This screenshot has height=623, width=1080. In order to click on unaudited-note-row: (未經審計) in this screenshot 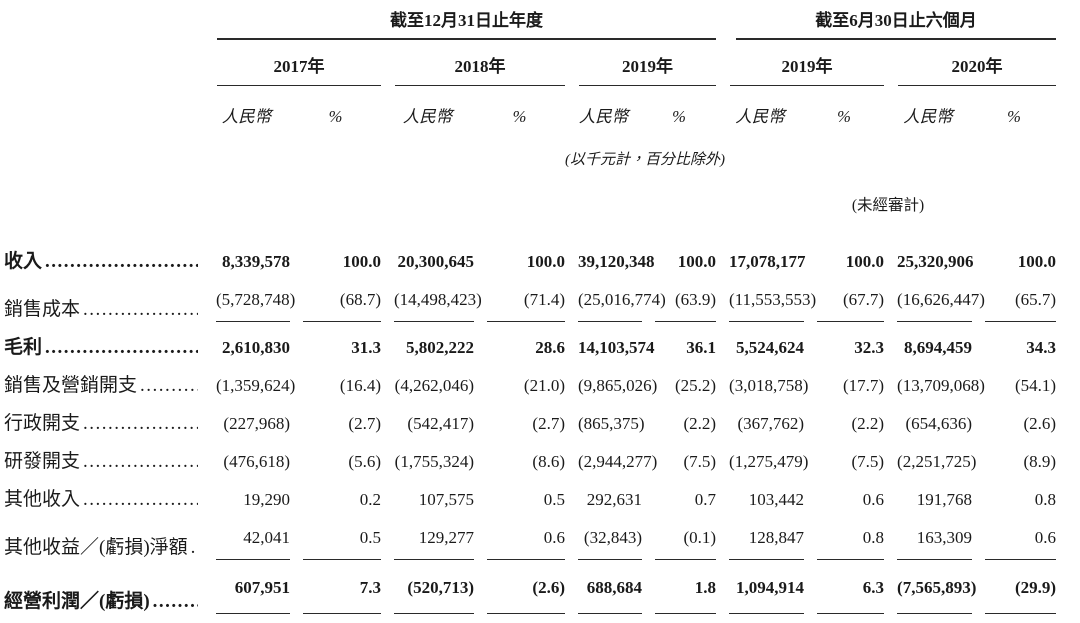, I will do `click(530, 193)`.